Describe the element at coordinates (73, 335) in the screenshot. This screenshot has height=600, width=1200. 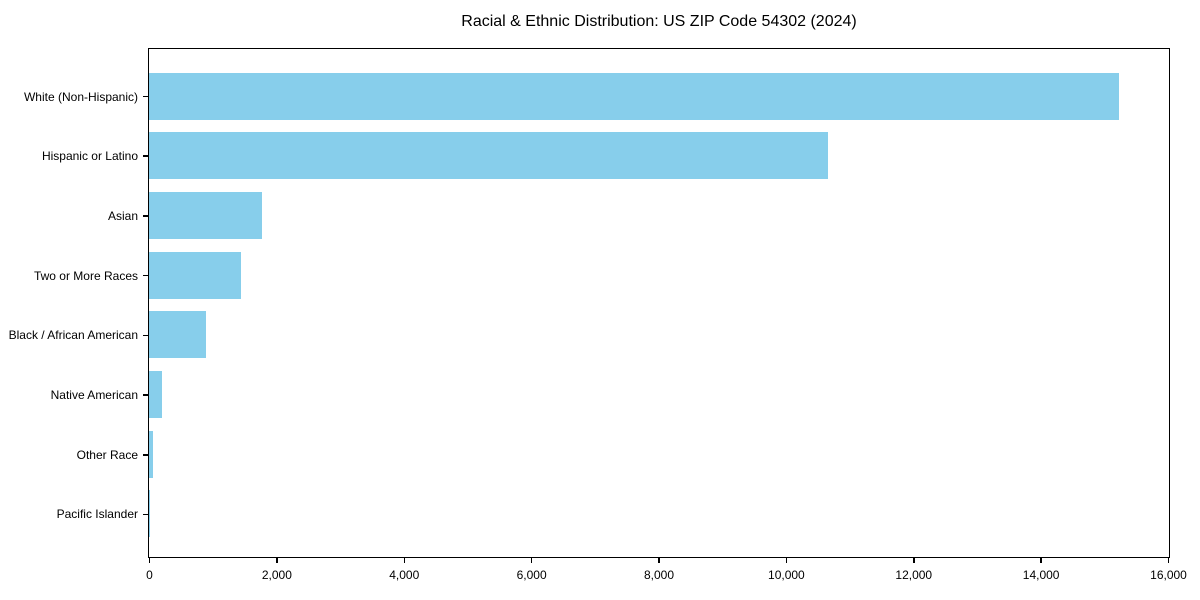
I see `y-axis-label: Black / African American` at that location.